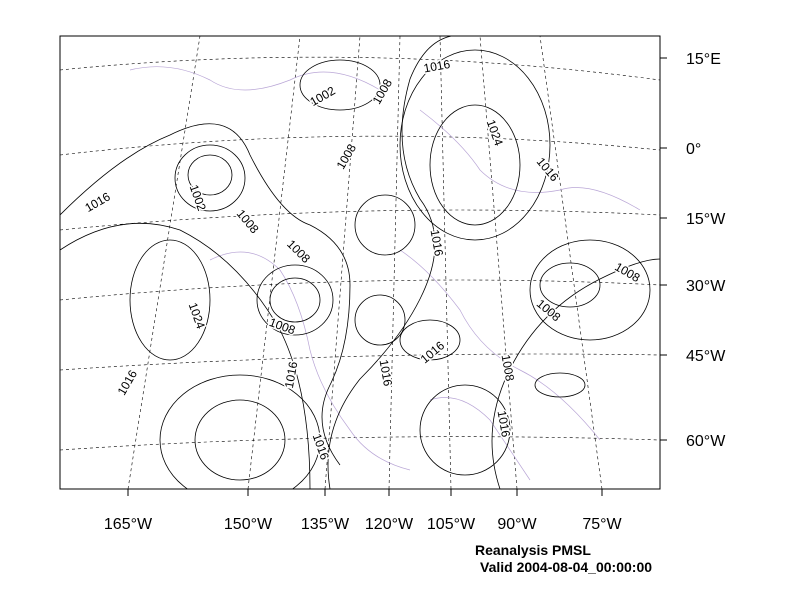  I want to click on lon-label: 150°W, so click(248, 524).